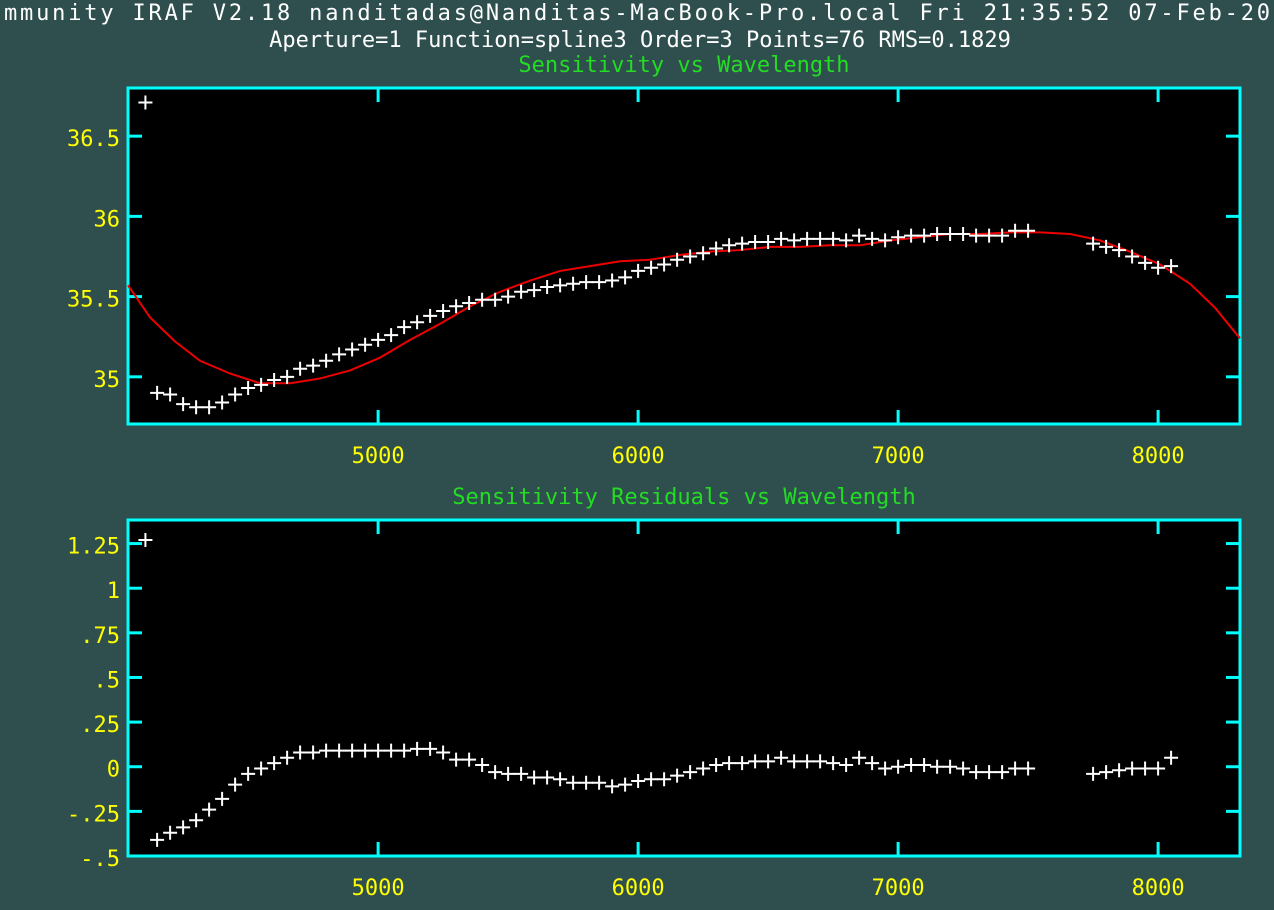 Image resolution: width=1274 pixels, height=910 pixels. I want to click on x-tick-label: 6000, so click(638, 456).